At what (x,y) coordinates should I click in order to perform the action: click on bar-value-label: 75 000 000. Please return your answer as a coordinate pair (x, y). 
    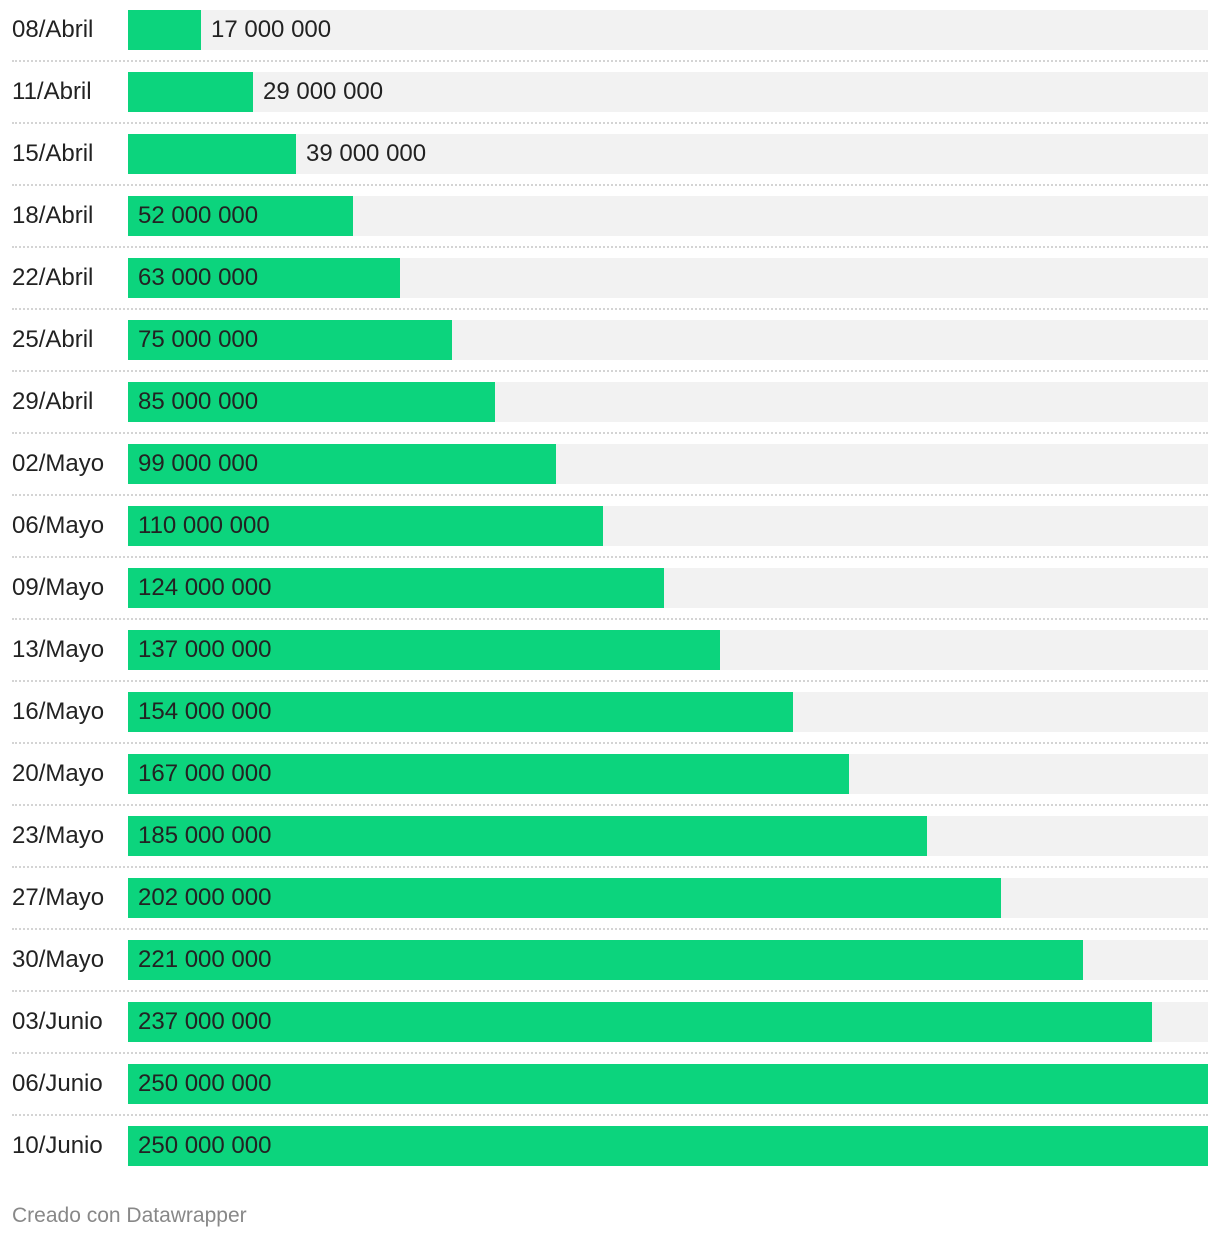
    Looking at the image, I should click on (198, 339).